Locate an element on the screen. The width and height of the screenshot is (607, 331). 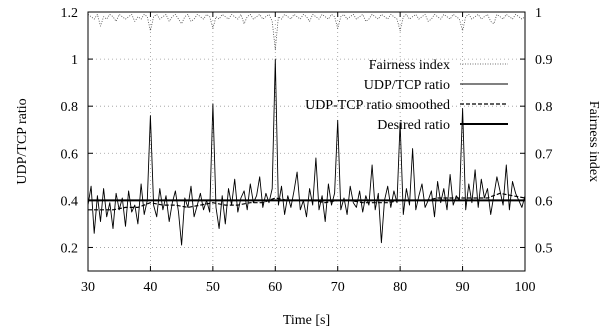
y2-tick-label: 0.7 is located at coordinates (544, 154).